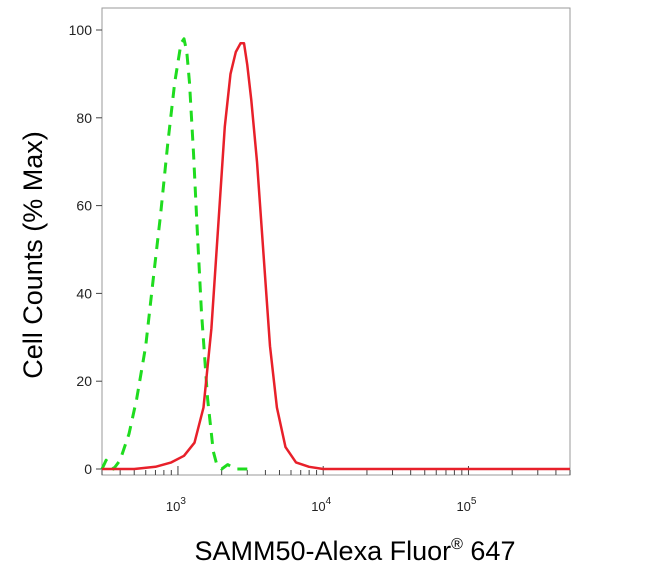 This screenshot has width=650, height=568. I want to click on x-tick-label: 10⁵, so click(466, 505).